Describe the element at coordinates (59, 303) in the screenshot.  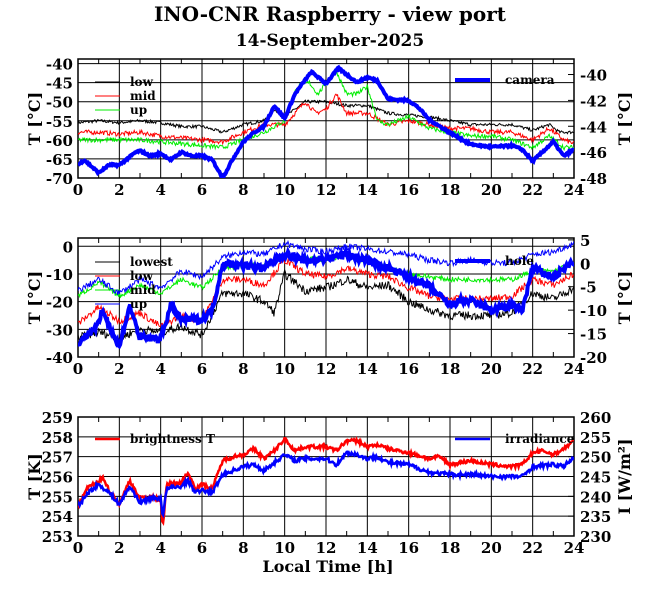
I see `y-tick-label: -20` at that location.